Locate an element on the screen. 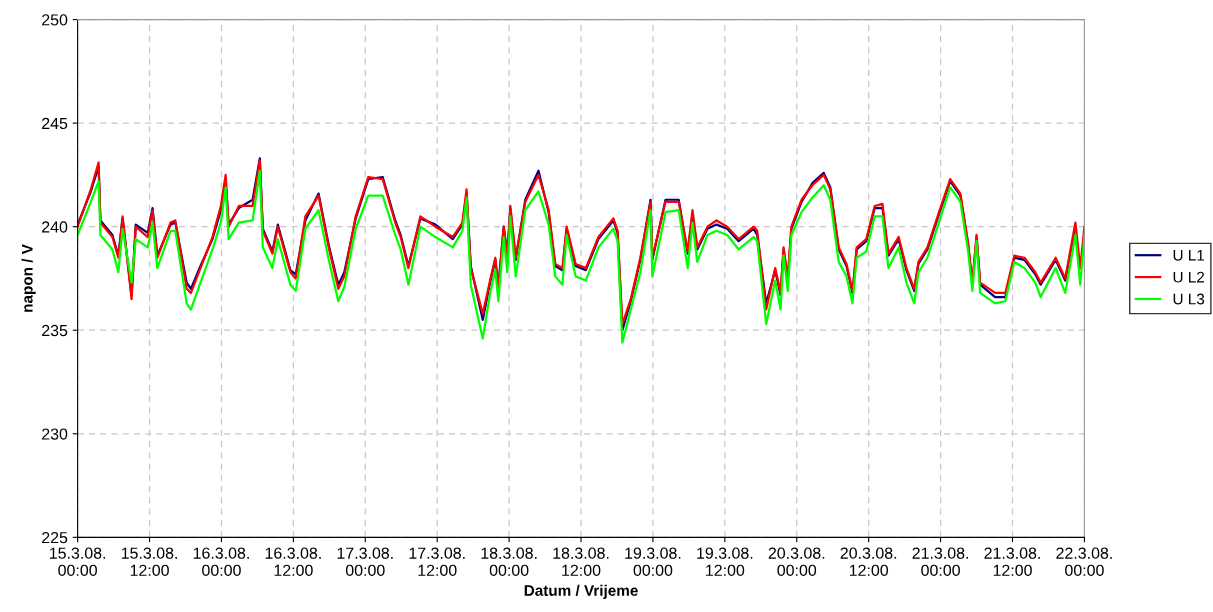 The image size is (1213, 612). y-tick-label: 225 is located at coordinates (55, 537).